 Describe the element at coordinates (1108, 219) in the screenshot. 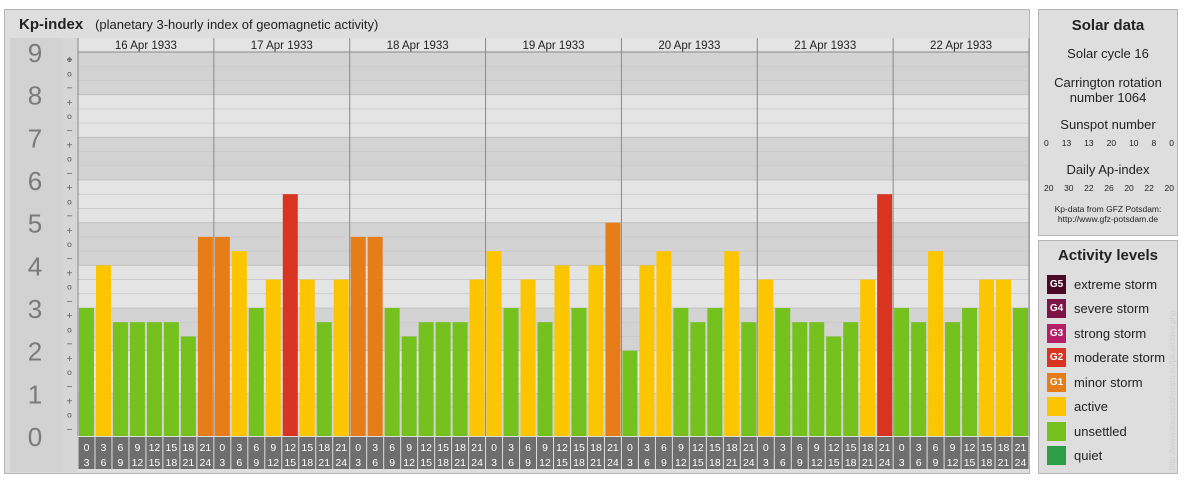

I see `source-link: http://www.gfz-potsdam.de` at that location.